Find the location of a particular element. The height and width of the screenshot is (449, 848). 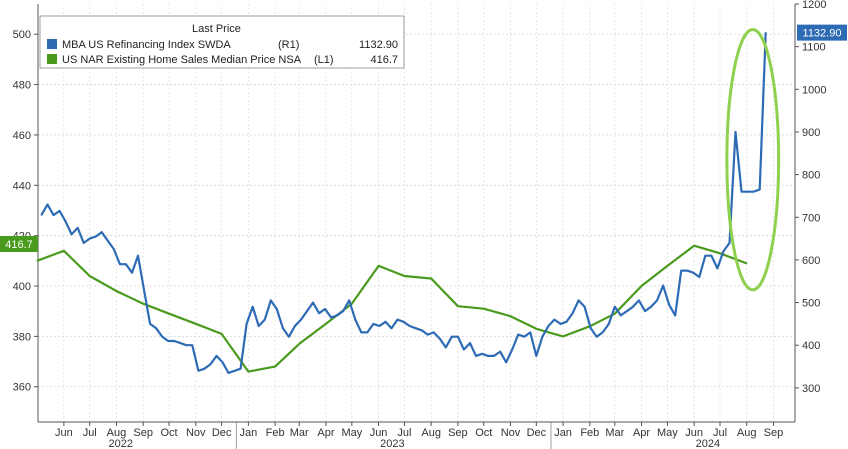

x-tick-label: Aug is located at coordinates (431, 433).